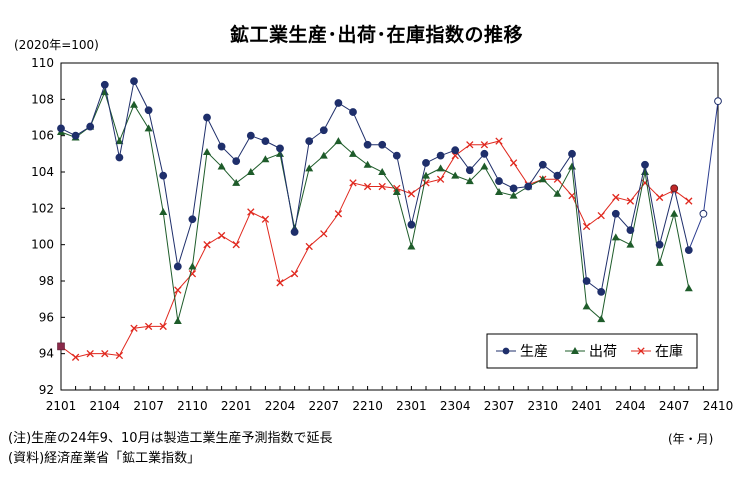 Image resolution: width=753 pixels, height=487 pixels. I want to click on y-tick-label: 108, so click(42, 99).